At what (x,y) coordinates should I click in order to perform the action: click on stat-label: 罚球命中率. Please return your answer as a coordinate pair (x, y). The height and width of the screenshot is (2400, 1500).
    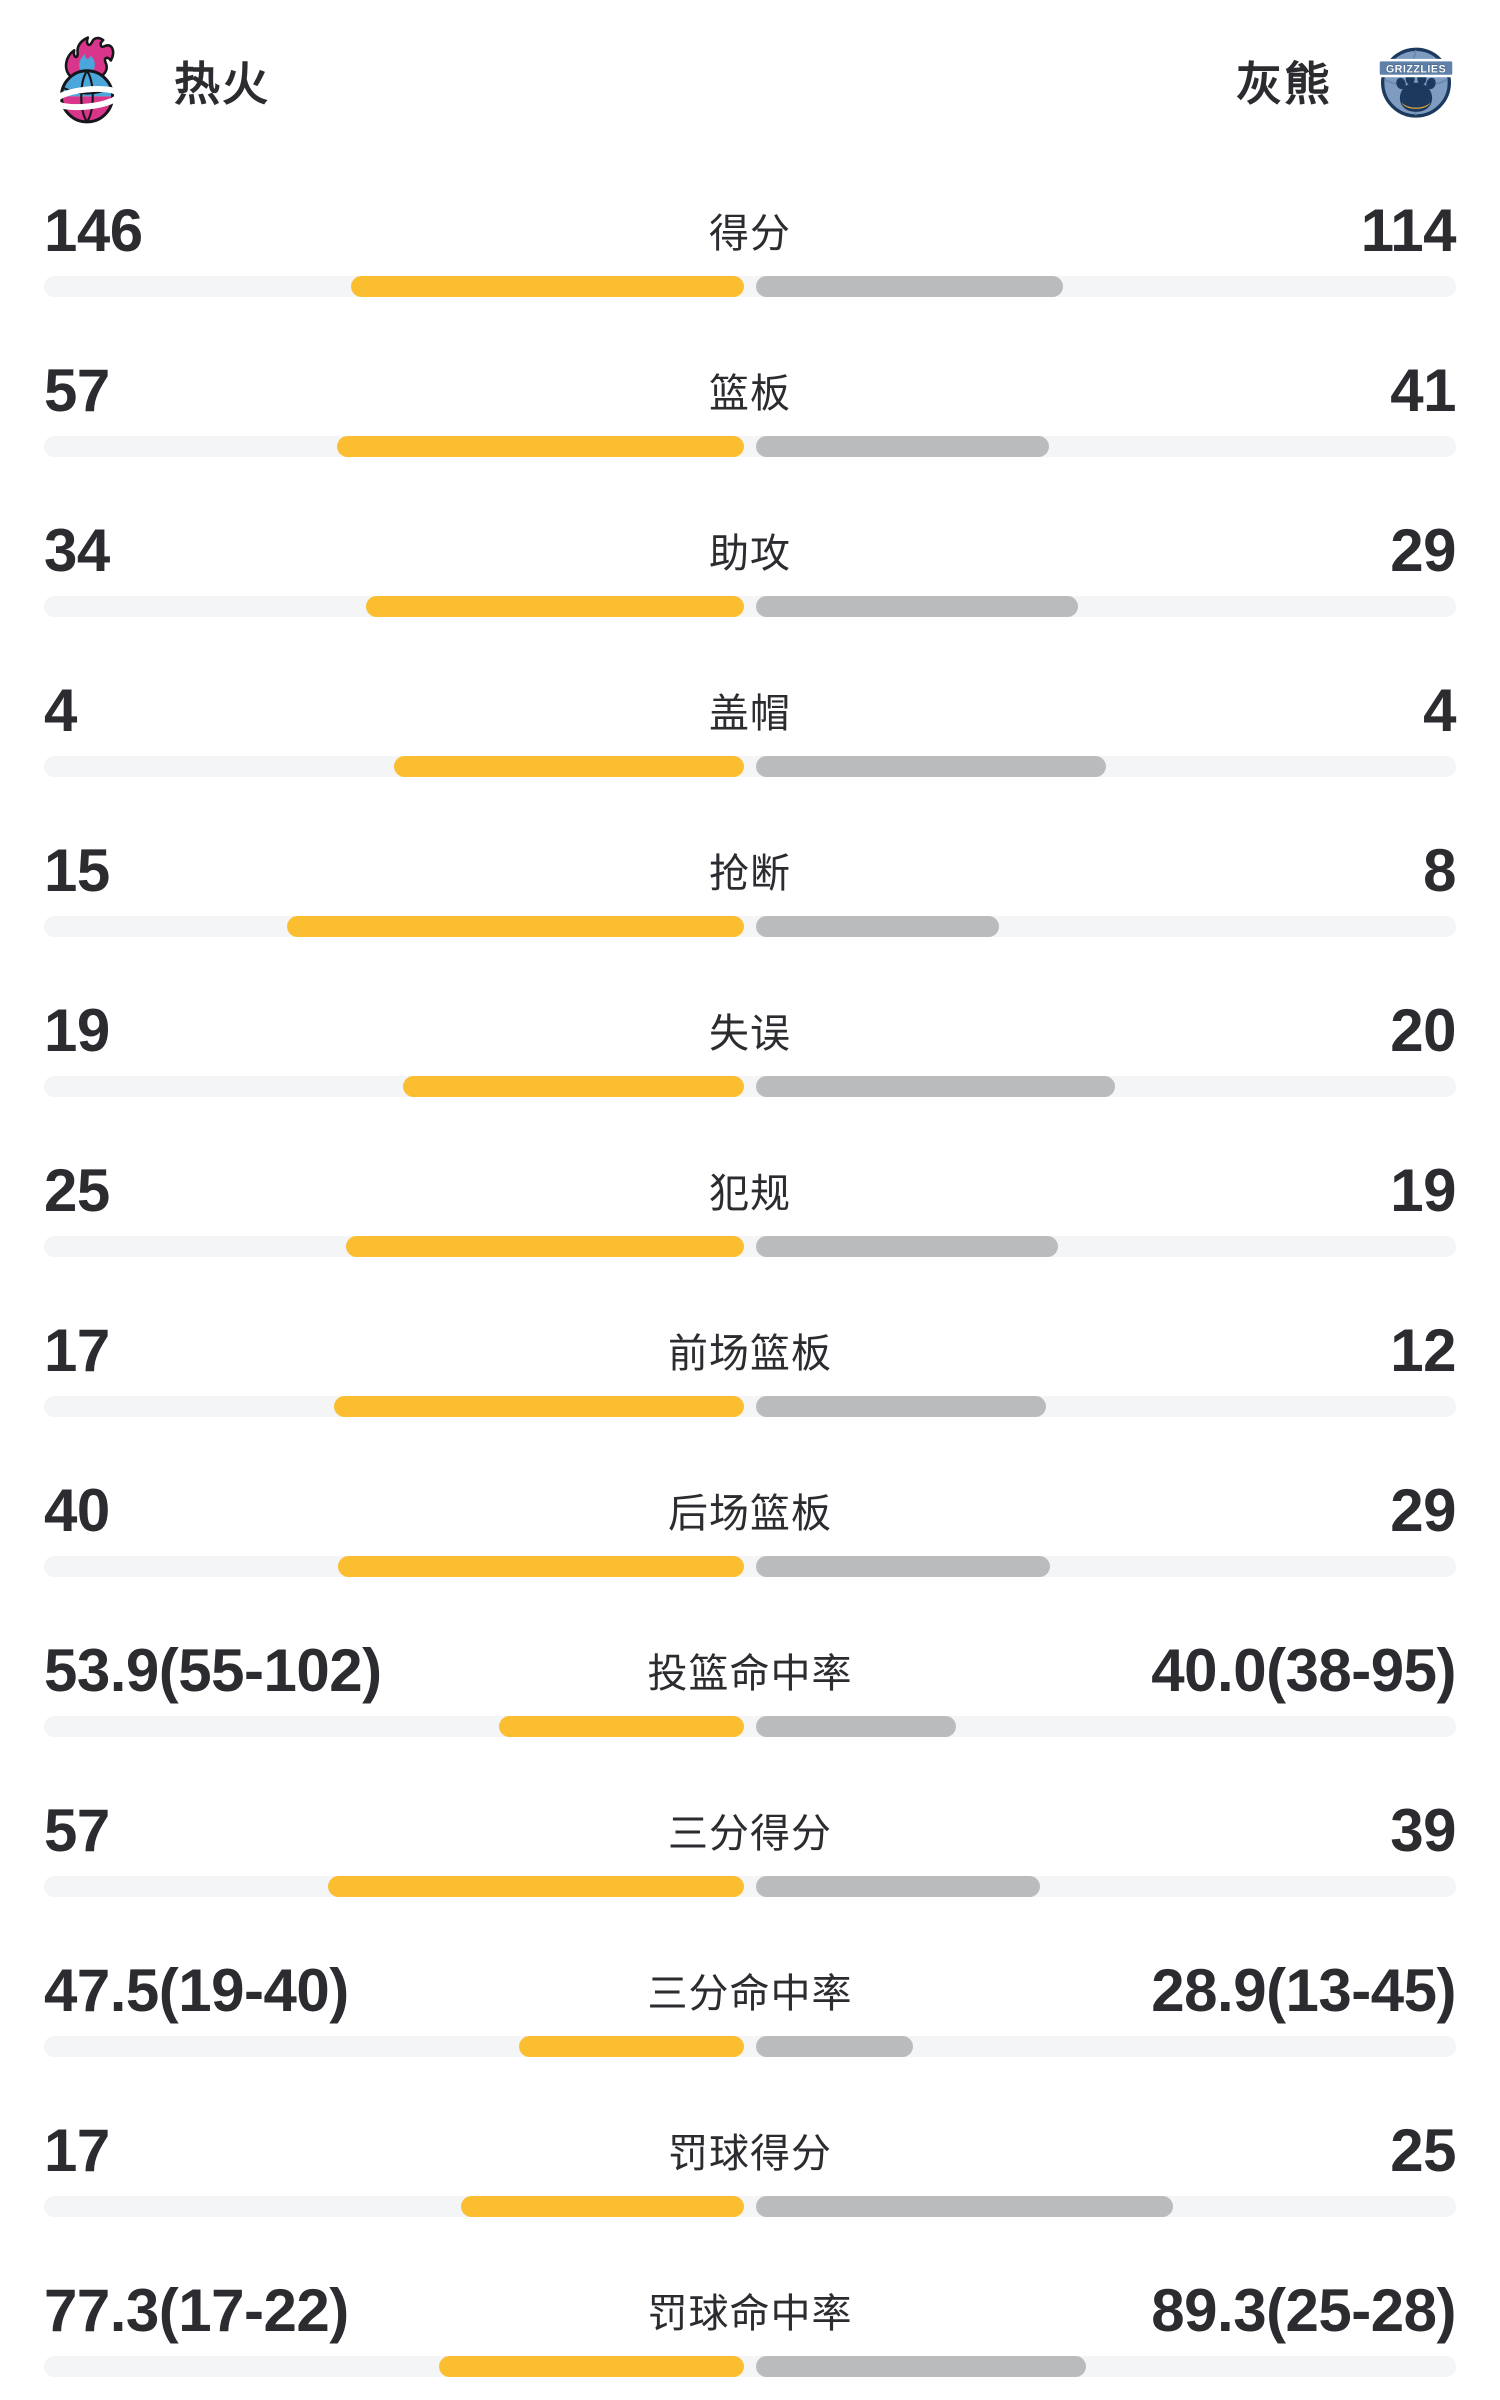
    Looking at the image, I should click on (750, 2314).